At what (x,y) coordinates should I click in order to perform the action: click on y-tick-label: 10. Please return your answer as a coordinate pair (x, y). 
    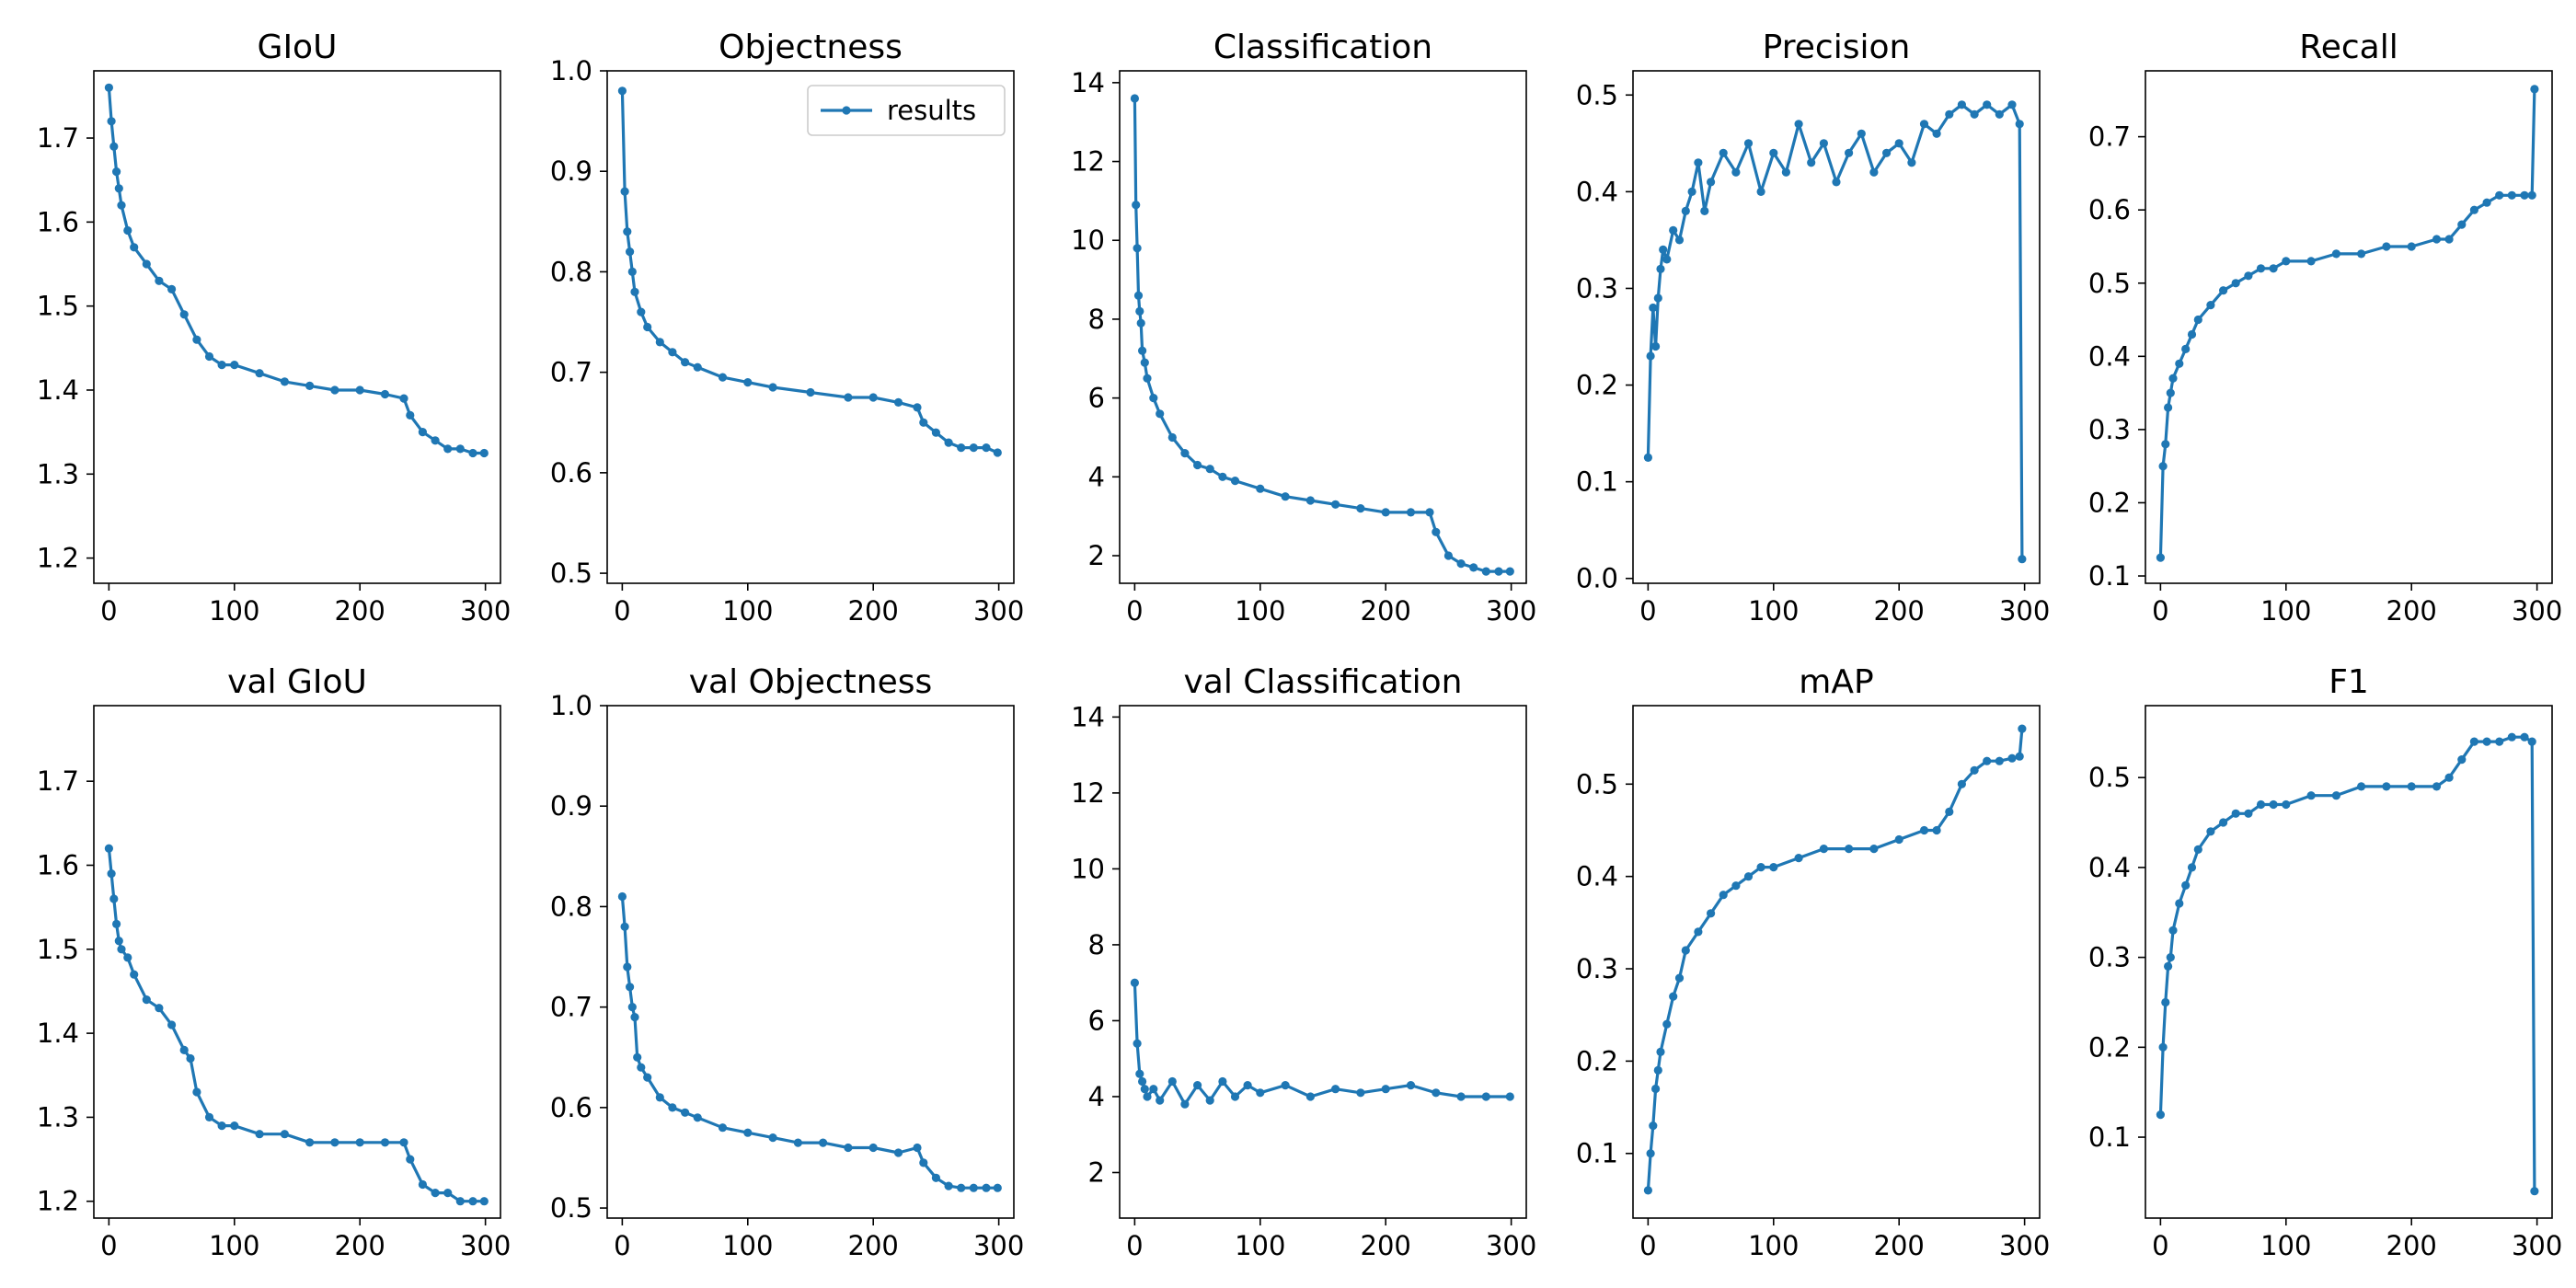
    Looking at the image, I should click on (1088, 240).